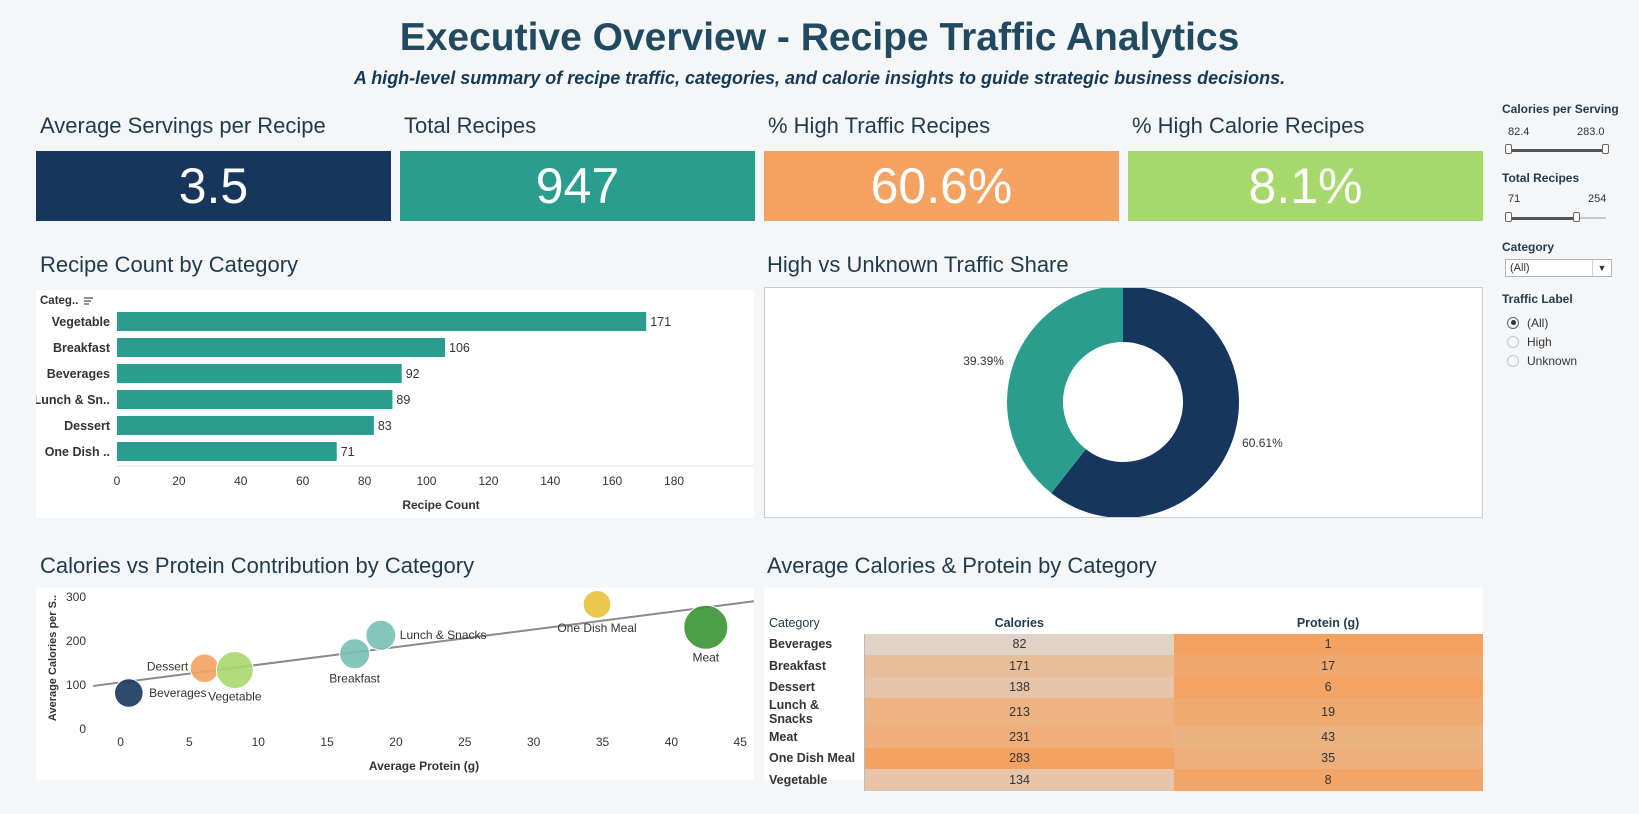  Describe the element at coordinates (577, 186) in the screenshot. I see `kpi-total-recipes: 947` at that location.